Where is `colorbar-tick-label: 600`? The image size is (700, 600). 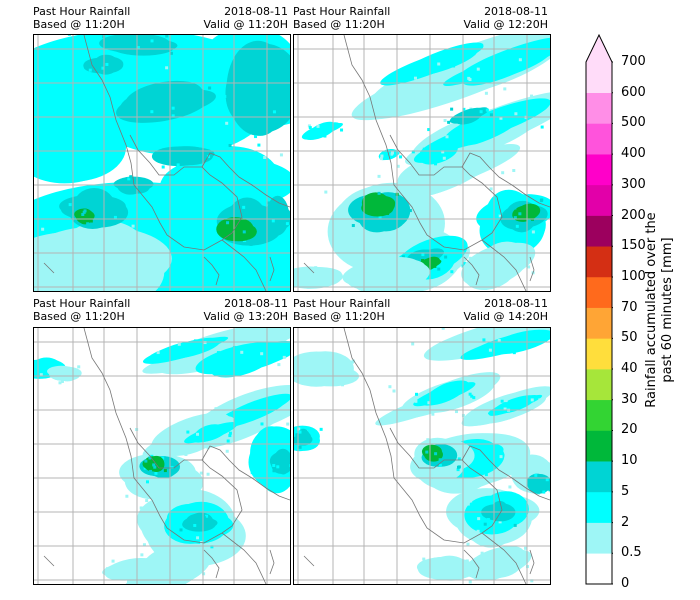
colorbar-tick-label: 600 is located at coordinates (633, 92).